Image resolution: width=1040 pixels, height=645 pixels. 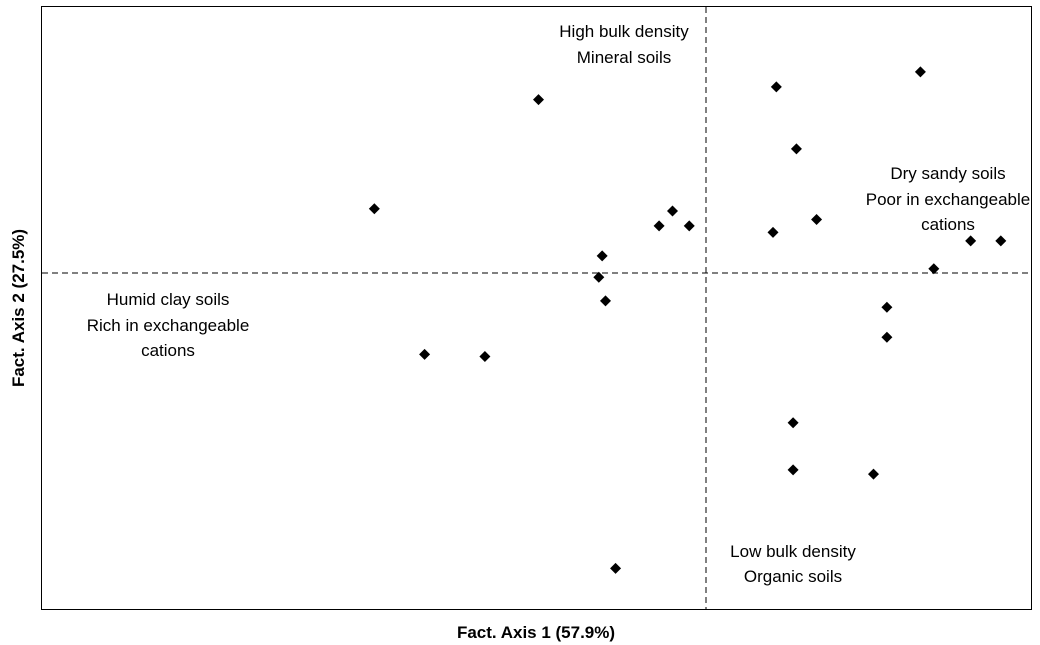 I want to click on annotation-high-bulk-density-line1: High bulk density, so click(x=624, y=31).